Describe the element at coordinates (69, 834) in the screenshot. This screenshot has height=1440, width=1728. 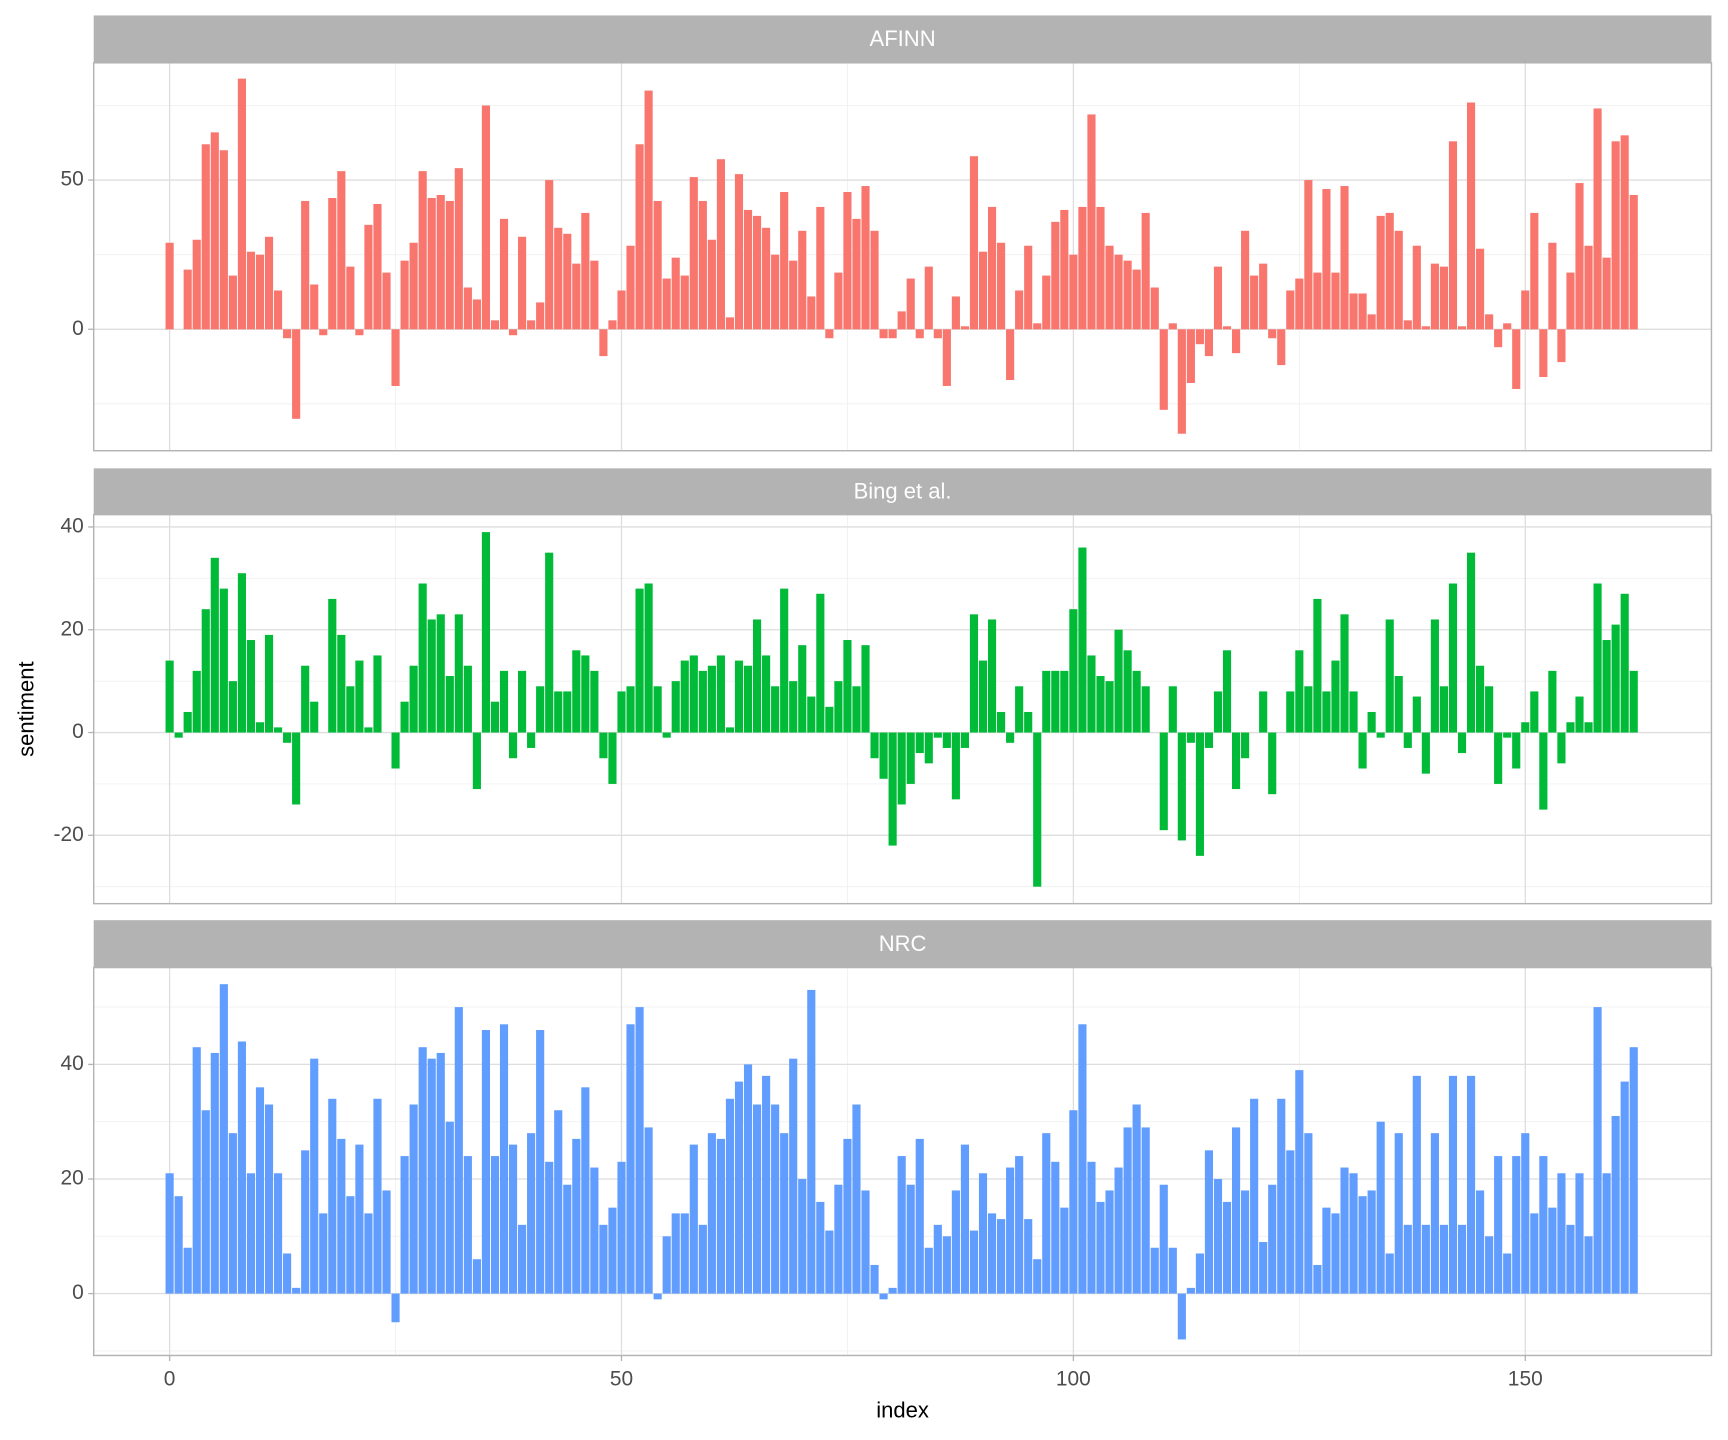
I see `y-tick-label: -20` at that location.